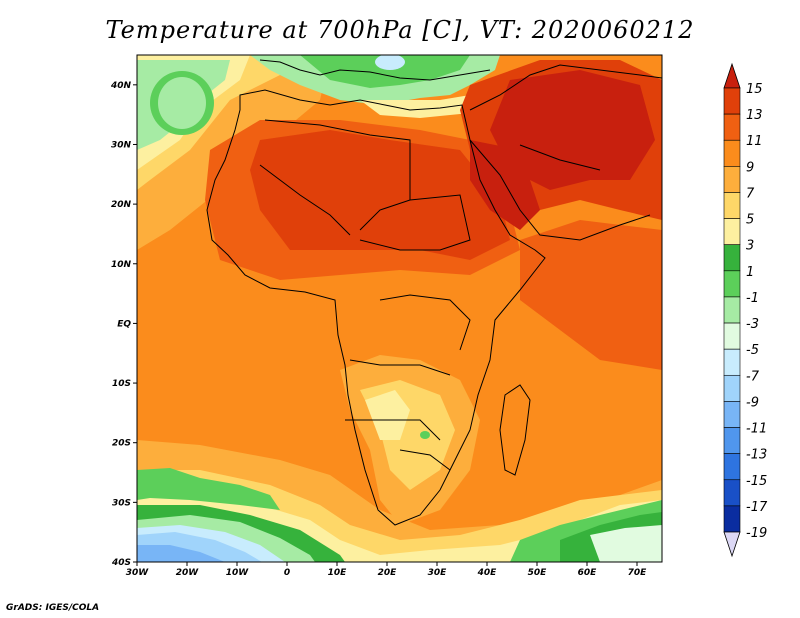 The width and height of the screenshot is (800, 618). What do you see at coordinates (732, 544) in the screenshot?
I see `colorbar-bottom-arrow` at bounding box center [732, 544].